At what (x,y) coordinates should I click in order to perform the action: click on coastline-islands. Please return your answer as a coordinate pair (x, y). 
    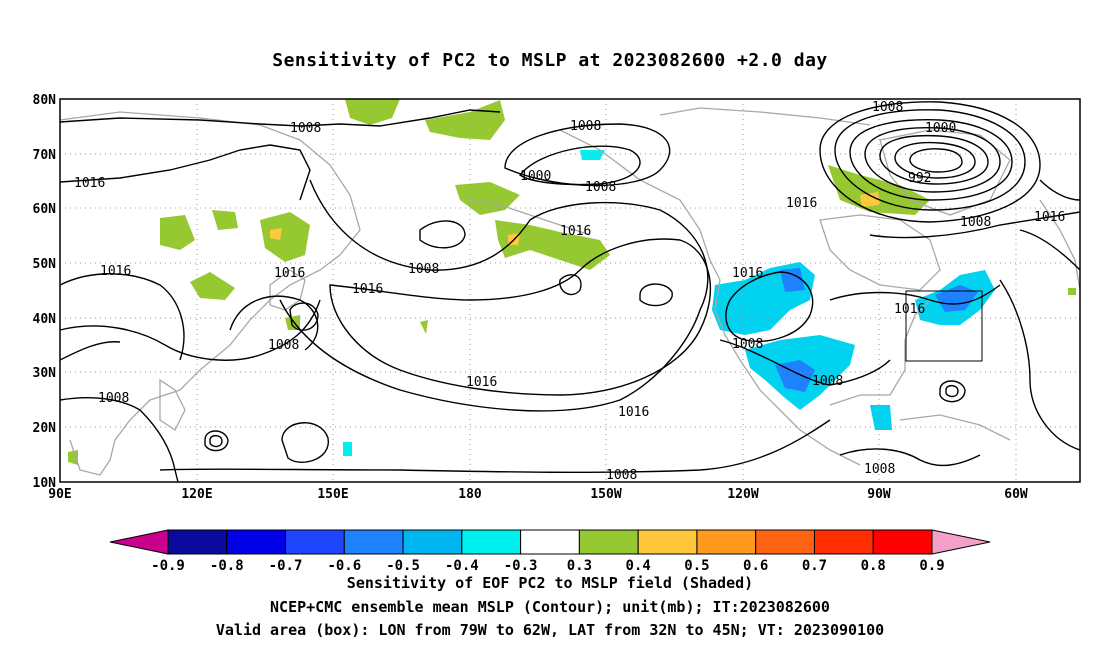
    Looking at the image, I should click on (172, 404).